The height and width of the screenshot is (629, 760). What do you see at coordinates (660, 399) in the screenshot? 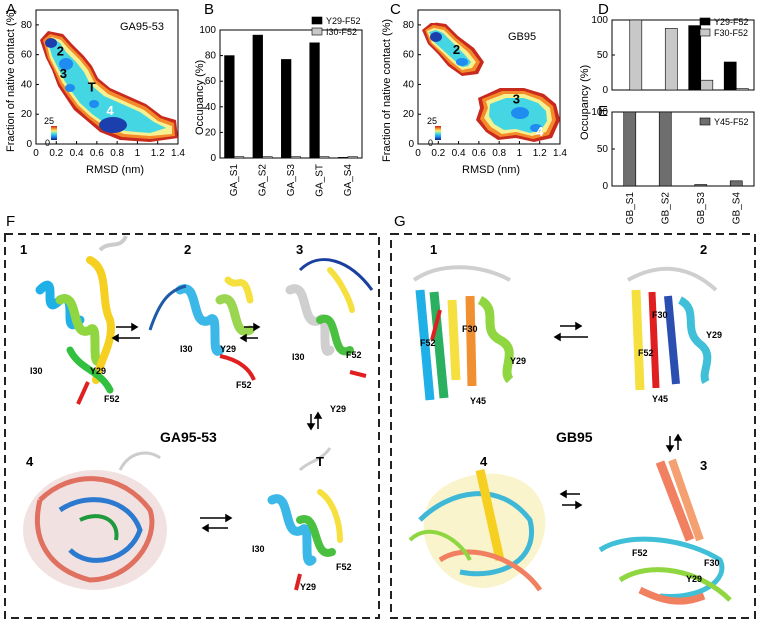
I see `residue-label-g: Y45` at bounding box center [660, 399].